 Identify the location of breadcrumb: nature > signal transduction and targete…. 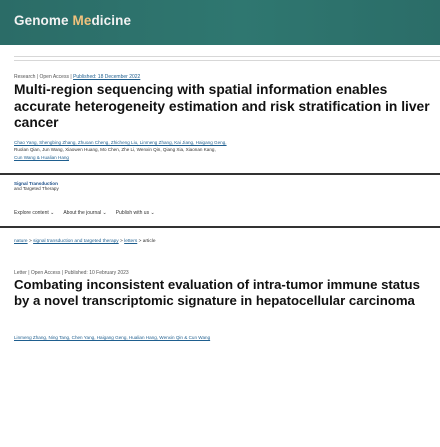
(85, 241).